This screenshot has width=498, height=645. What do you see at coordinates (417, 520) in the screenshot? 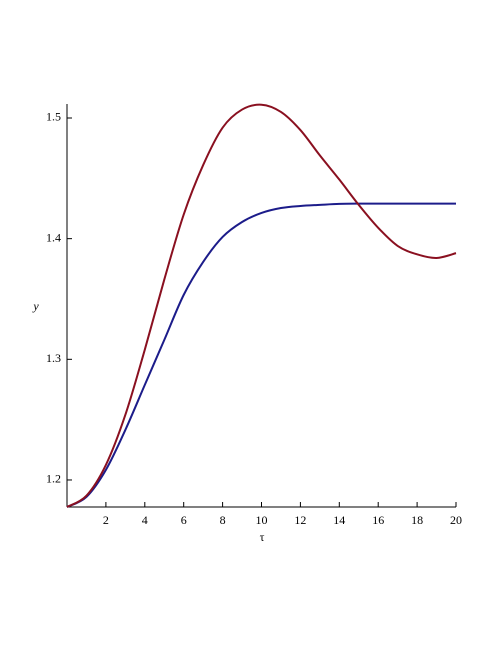
I see `x-tick-label: 18` at bounding box center [417, 520].